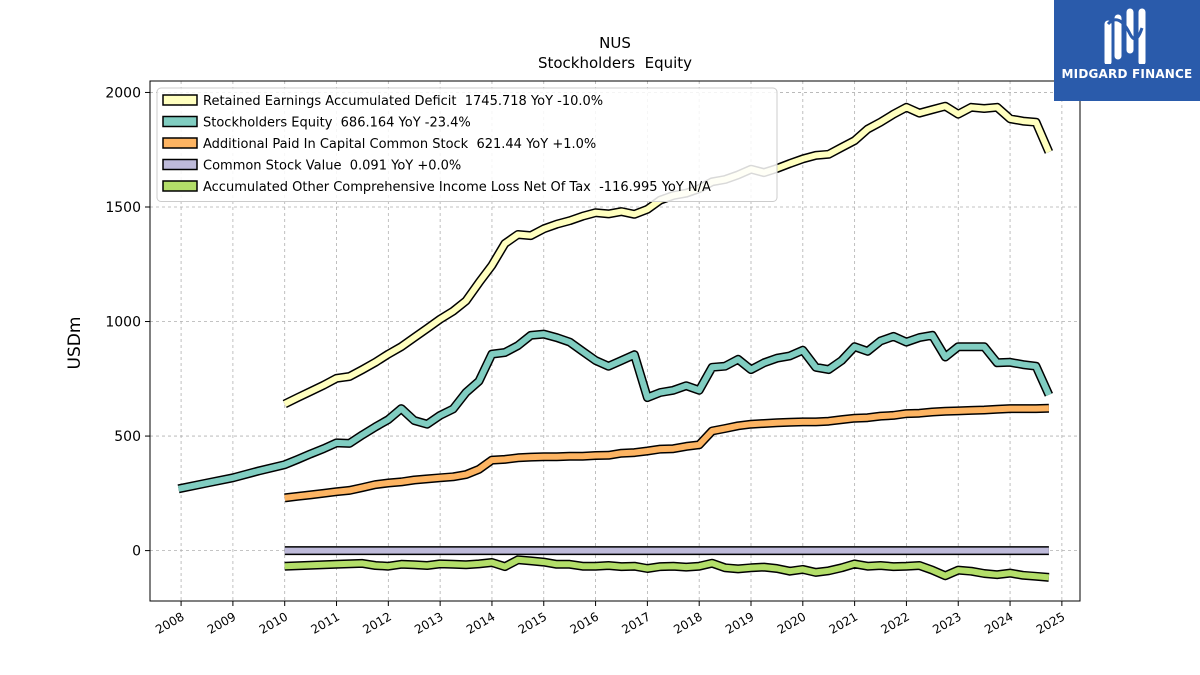 The height and width of the screenshot is (675, 1200). What do you see at coordinates (123, 323) in the screenshot?
I see `y-tick-label: 1000` at bounding box center [123, 323].